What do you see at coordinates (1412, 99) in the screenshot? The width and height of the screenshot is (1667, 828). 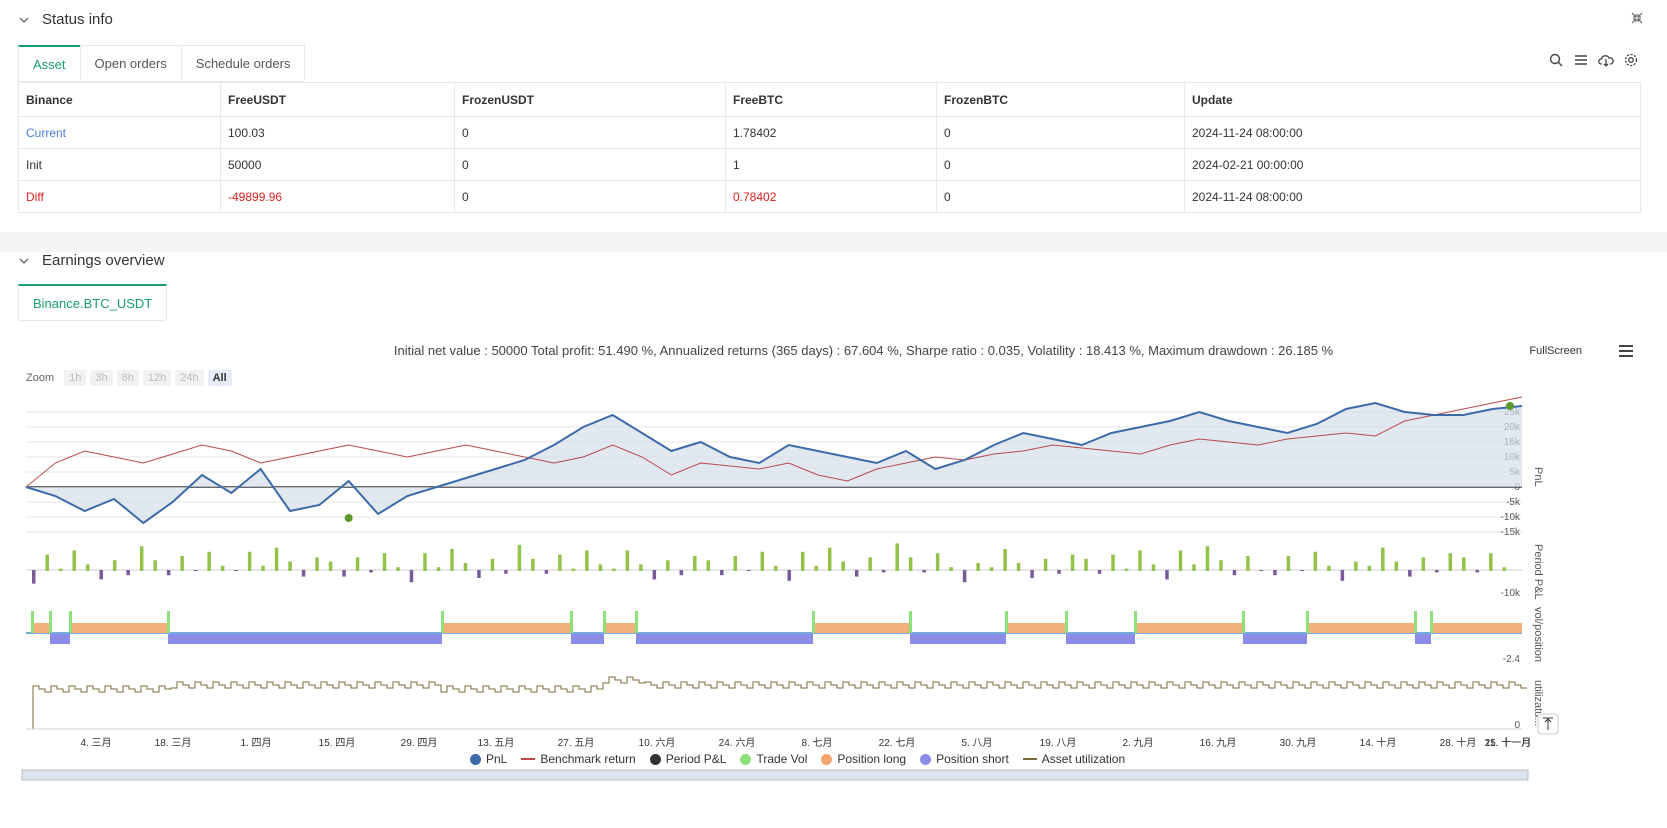 I see `col-header: Update` at bounding box center [1412, 99].